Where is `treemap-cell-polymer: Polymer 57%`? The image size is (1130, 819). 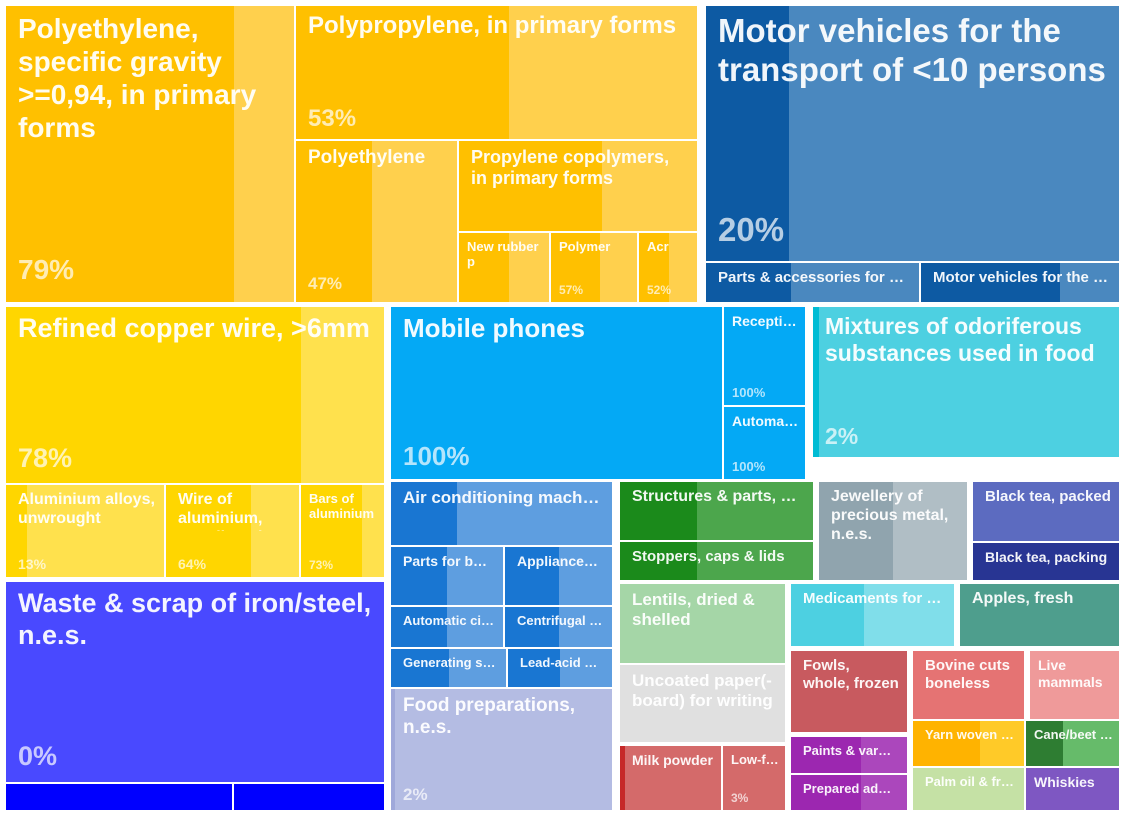
treemap-cell-polymer: Polymer 57% is located at coordinates (594, 267).